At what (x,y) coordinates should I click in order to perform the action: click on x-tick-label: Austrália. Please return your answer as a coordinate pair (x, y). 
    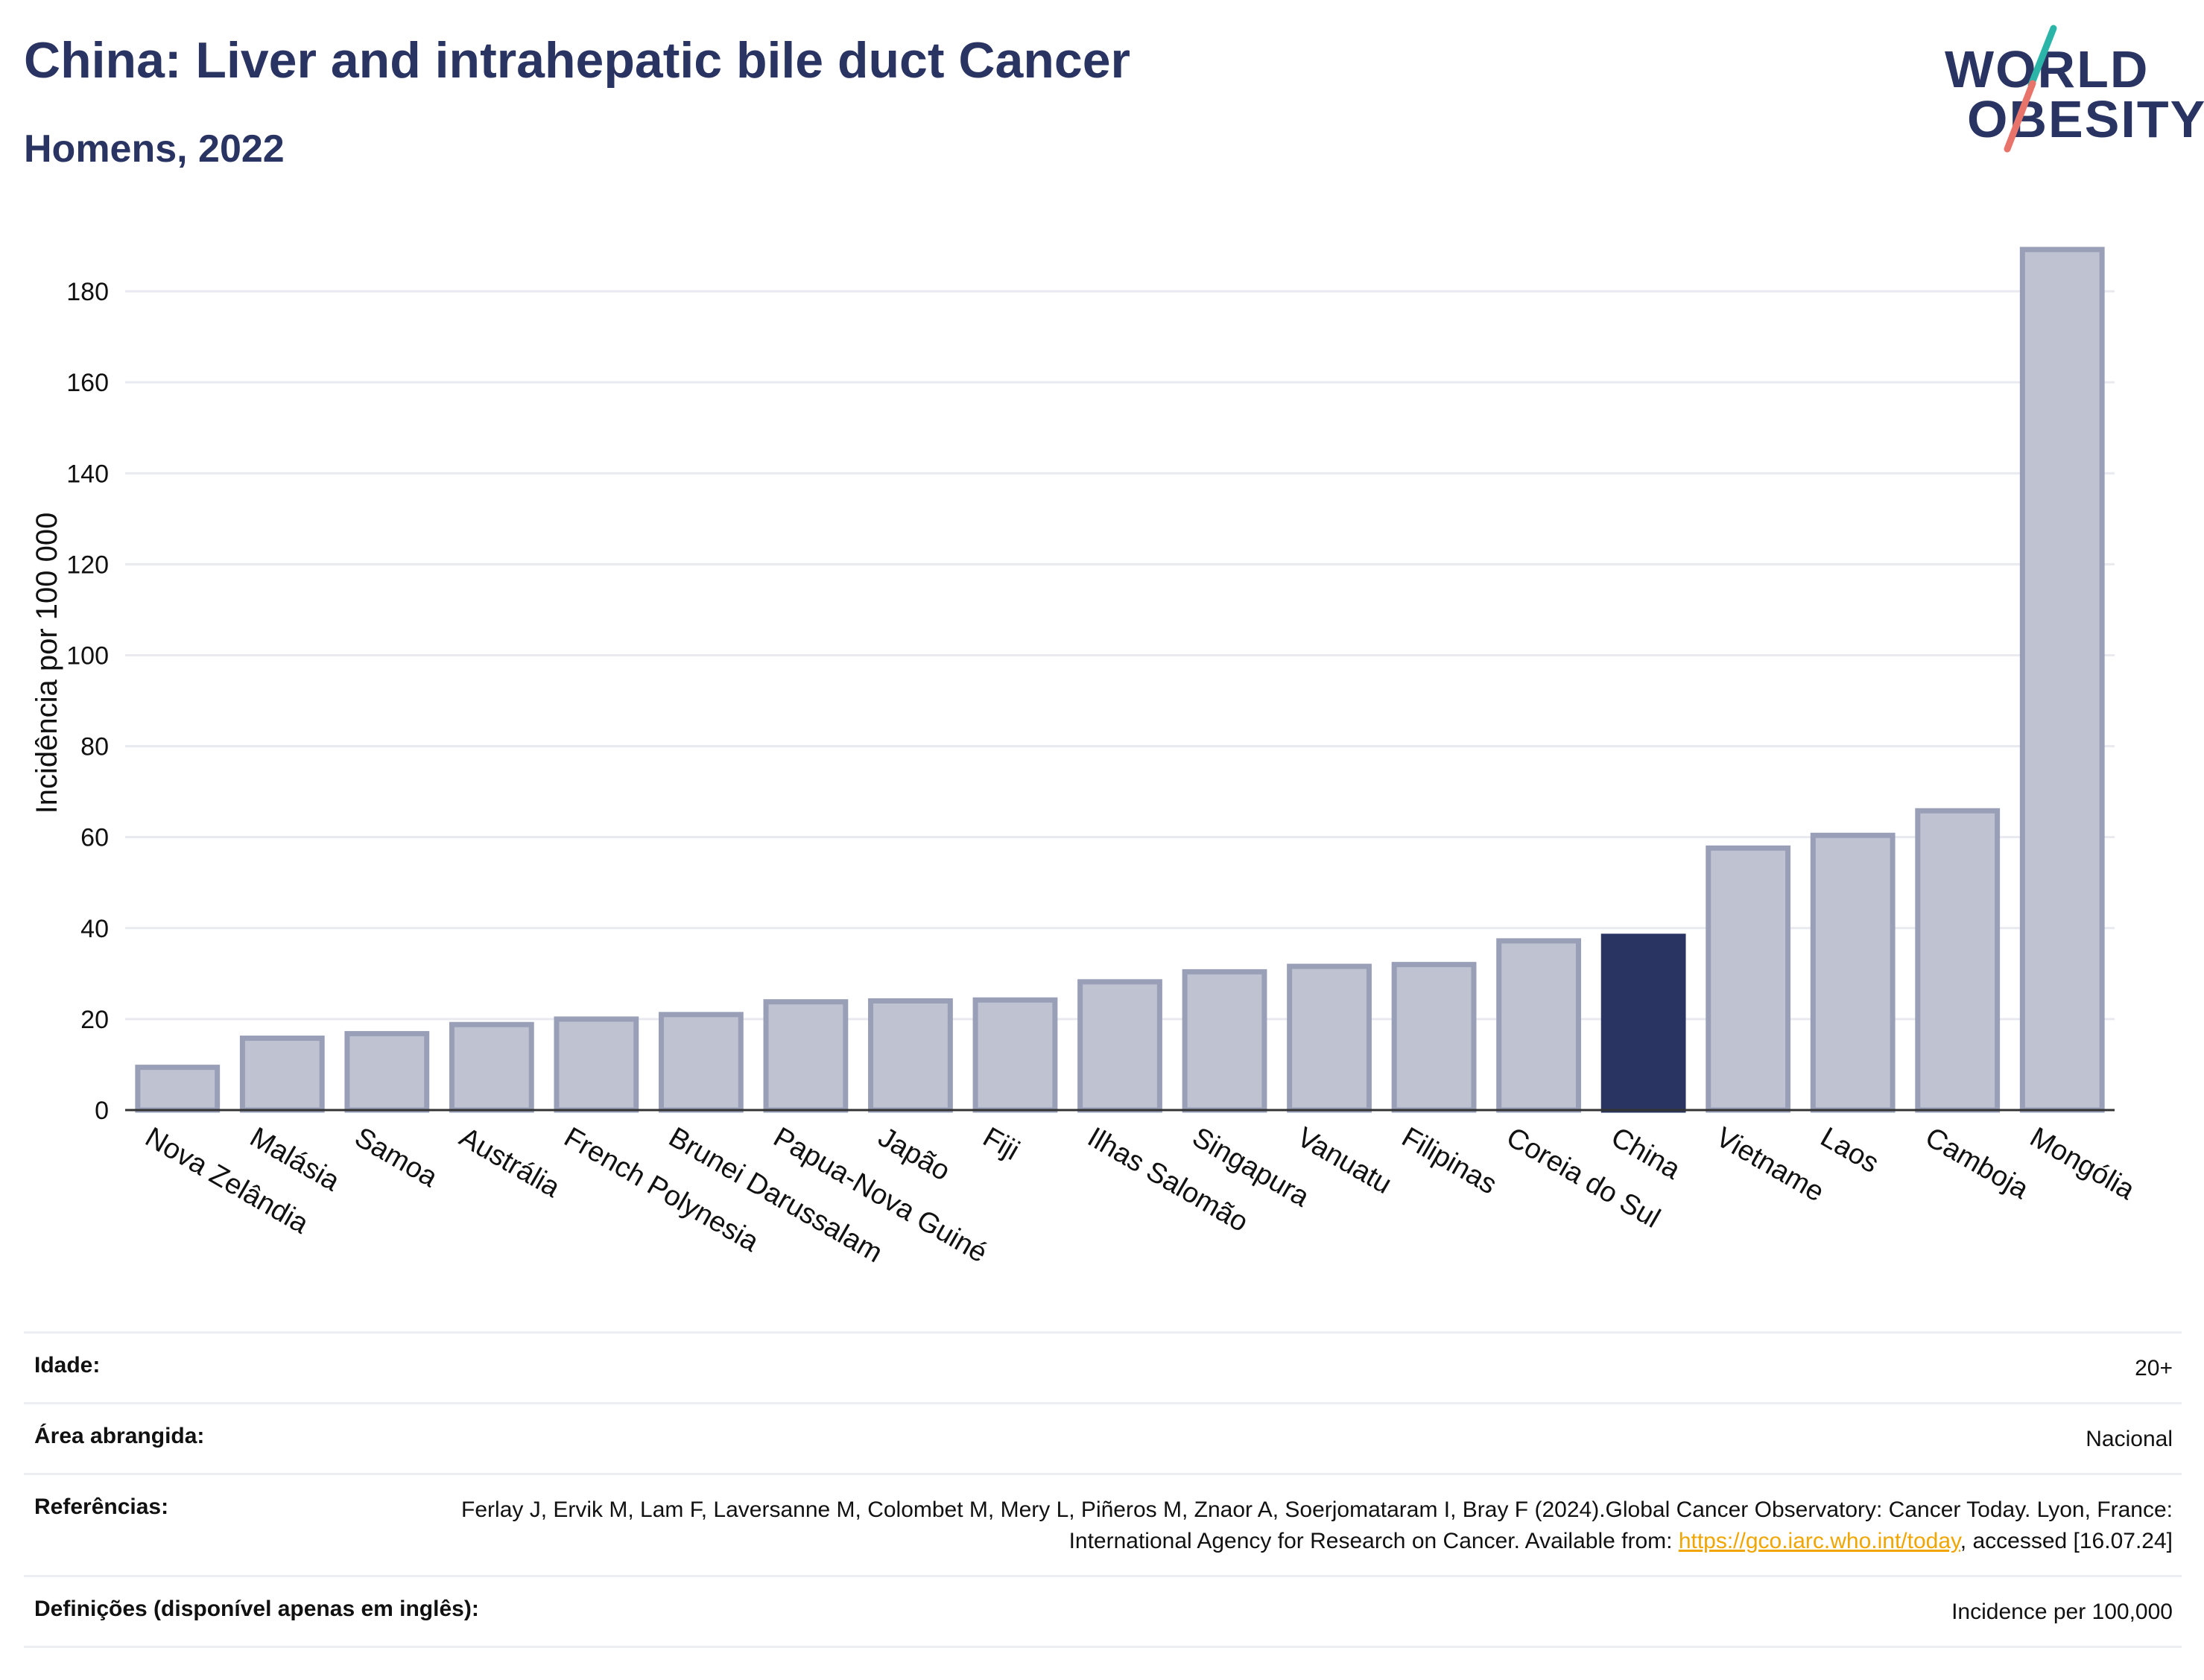
    Looking at the image, I should click on (510, 1162).